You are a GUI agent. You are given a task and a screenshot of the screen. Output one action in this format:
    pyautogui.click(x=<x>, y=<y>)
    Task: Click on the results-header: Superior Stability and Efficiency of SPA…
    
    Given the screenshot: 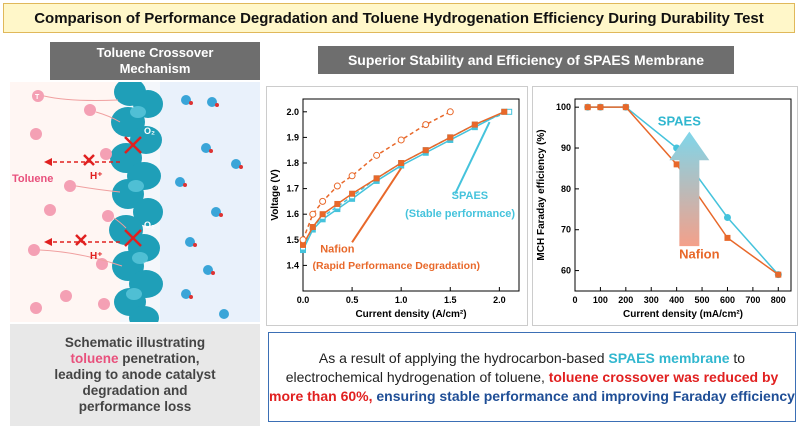 What is the action you would take?
    pyautogui.click(x=526, y=60)
    